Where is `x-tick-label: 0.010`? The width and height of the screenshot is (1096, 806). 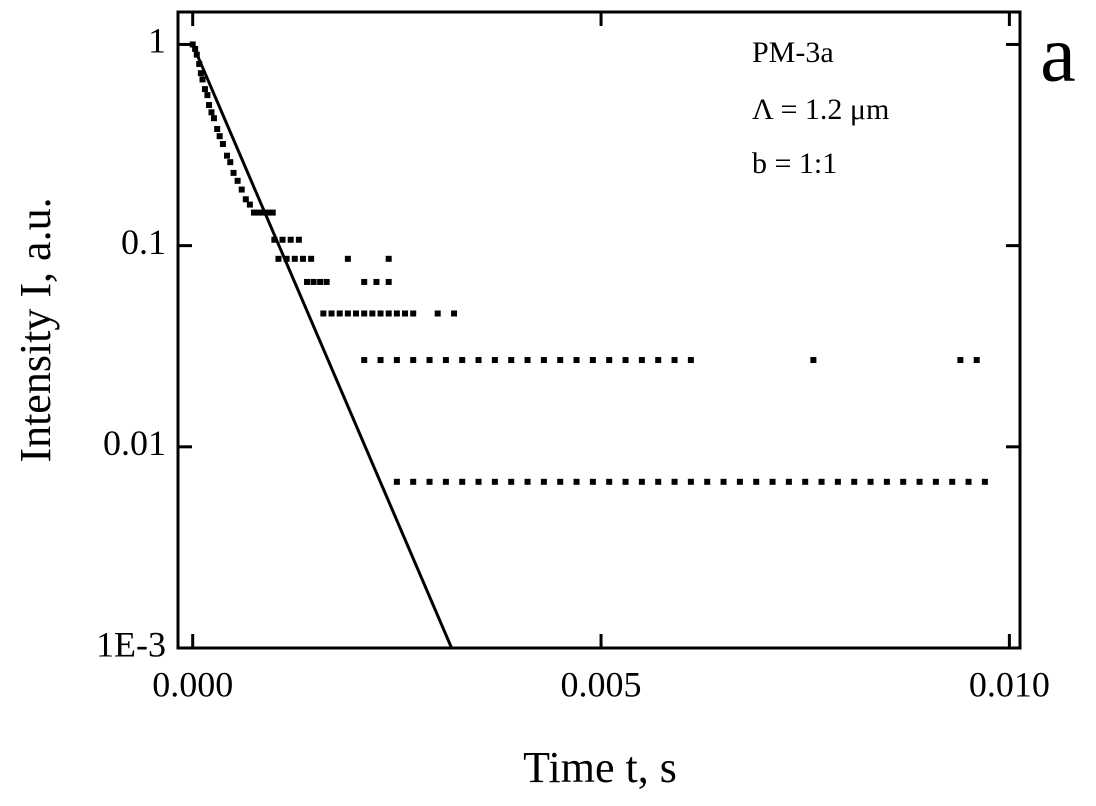 x-tick-label: 0.010 is located at coordinates (1009, 684).